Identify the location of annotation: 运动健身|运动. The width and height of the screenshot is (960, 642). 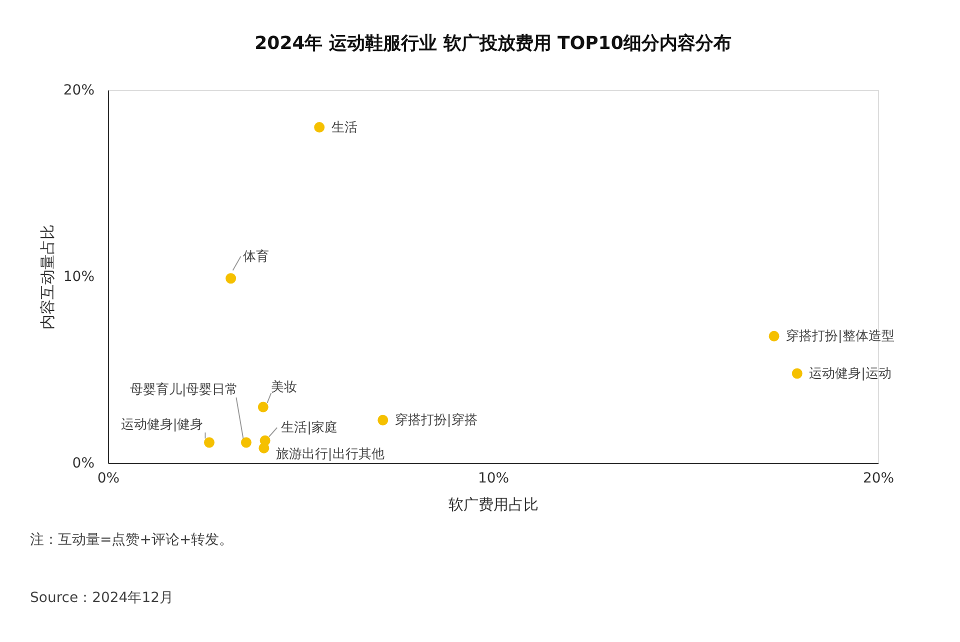
(850, 374).